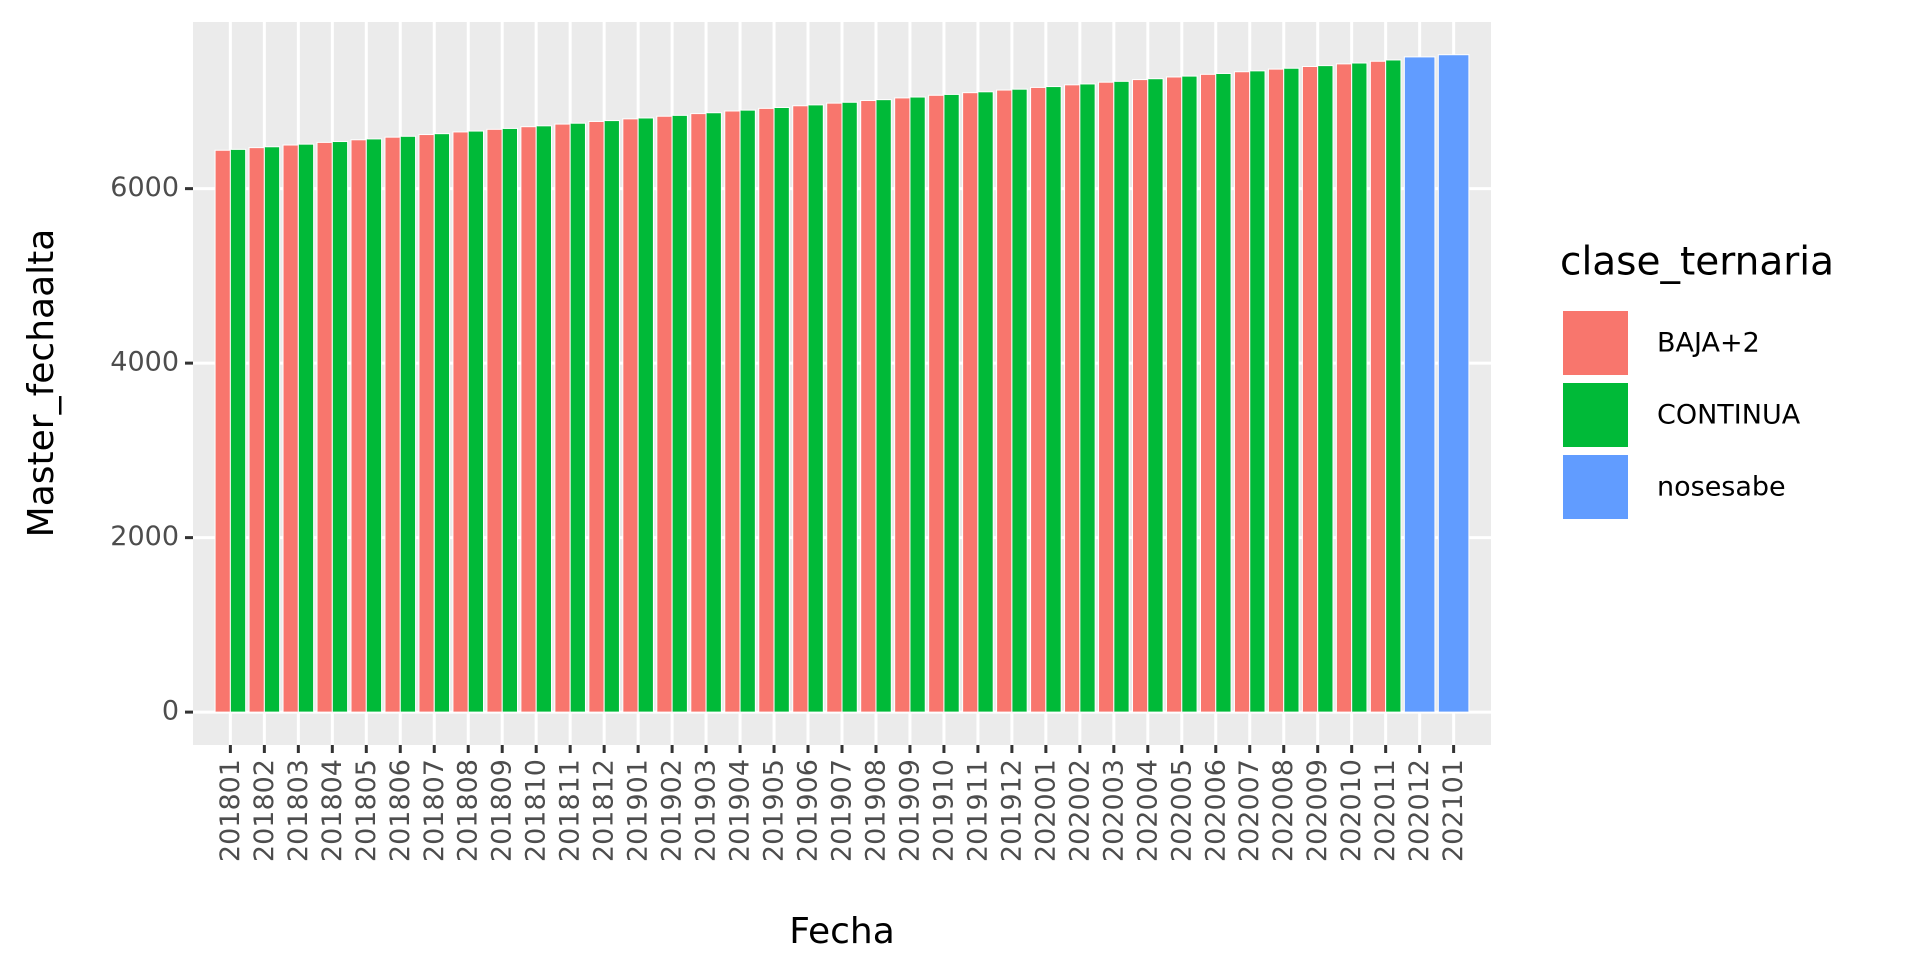  I want to click on legend-label: CONTINUA, so click(1729, 415).